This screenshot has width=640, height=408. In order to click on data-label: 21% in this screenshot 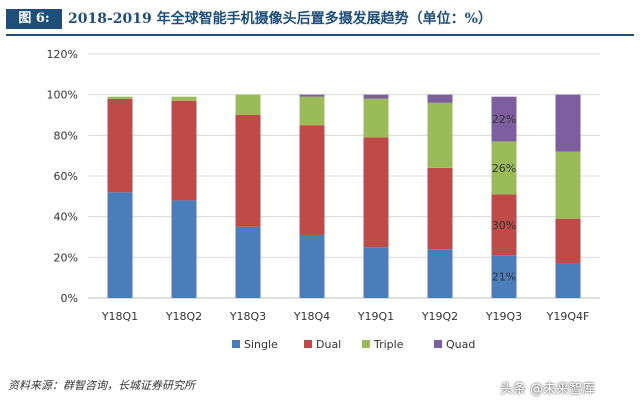, I will do `click(504, 277)`.